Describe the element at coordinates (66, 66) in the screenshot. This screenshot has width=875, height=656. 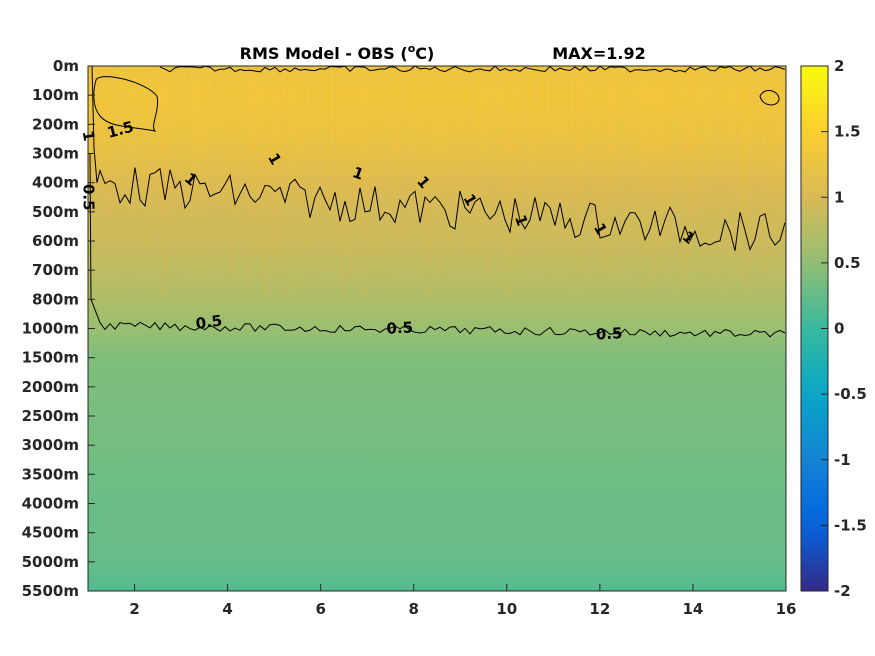
I see `y-tick-label: 0m` at that location.